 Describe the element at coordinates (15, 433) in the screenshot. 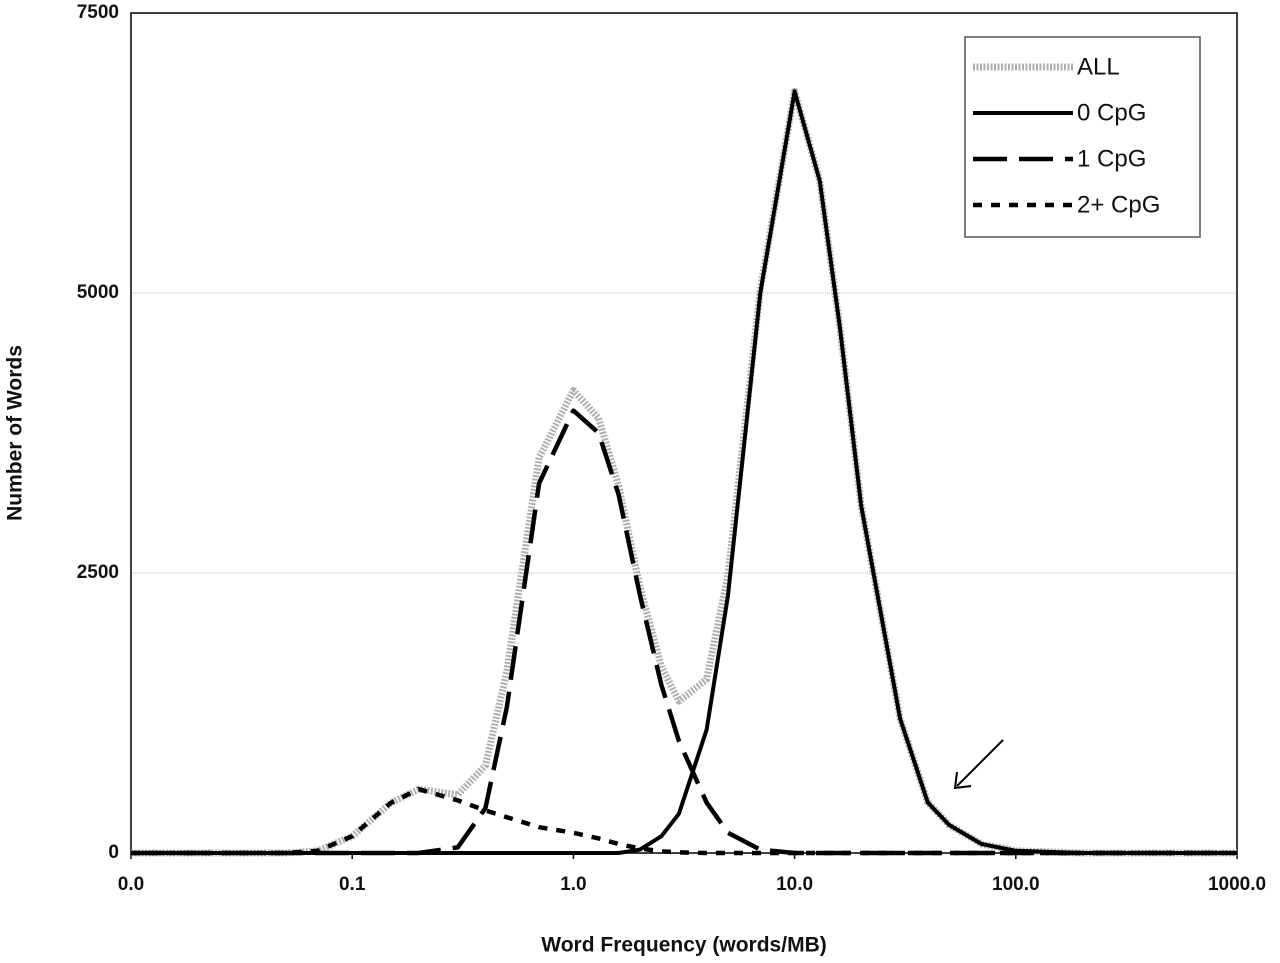

I see `y-axis-title: Number of Words` at that location.